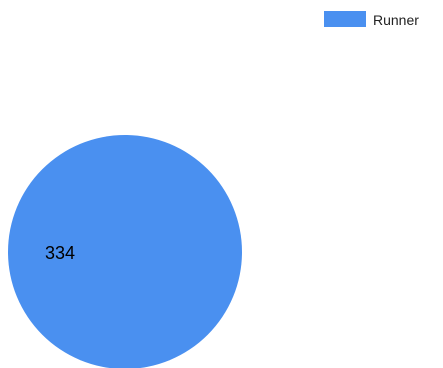 The height and width of the screenshot is (368, 443). Describe the element at coordinates (371, 19) in the screenshot. I see `legend: Runner` at that location.